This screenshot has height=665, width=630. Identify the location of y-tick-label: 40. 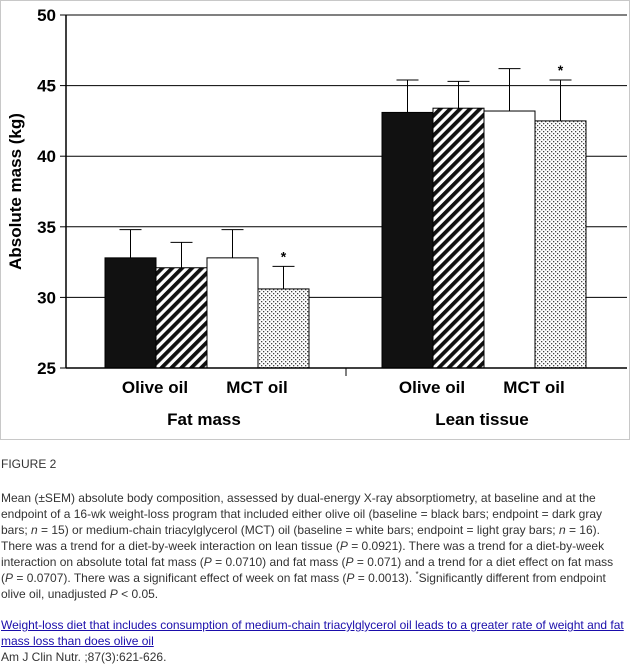
(46, 156).